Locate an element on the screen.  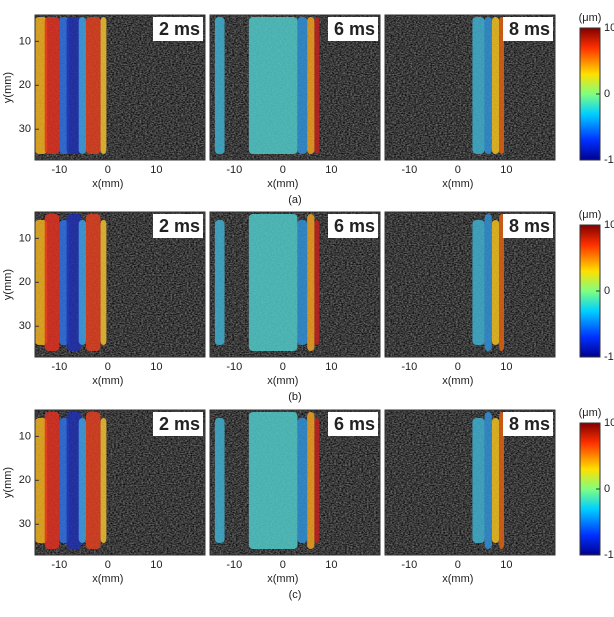
colorbar-tick-label: 0 is located at coordinates (607, 291).